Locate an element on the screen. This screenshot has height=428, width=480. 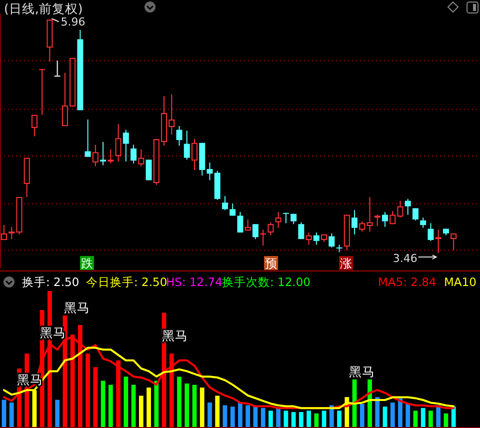
text: MA5: 2.84 is located at coordinates (407, 282).